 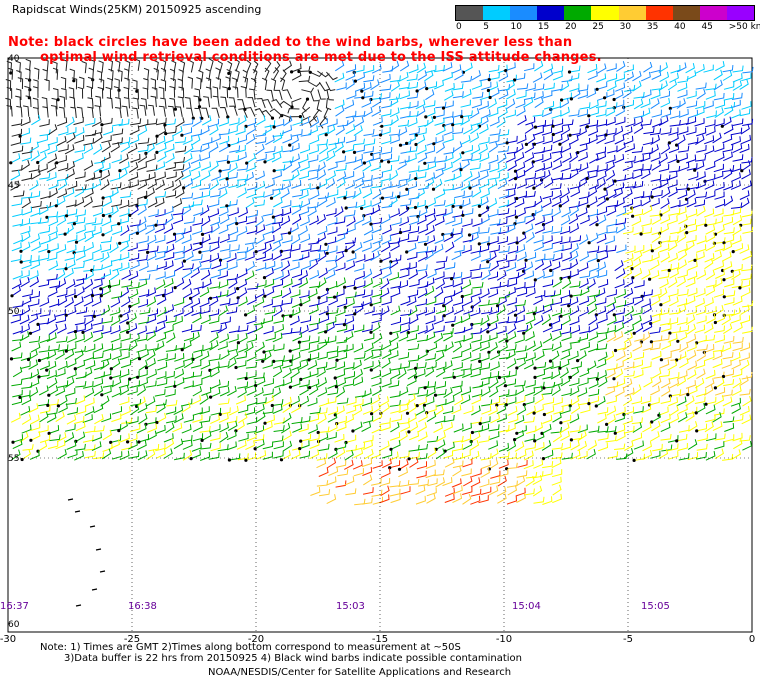 What do you see at coordinates (516, 27) in the screenshot?
I see `legend-label: 10` at bounding box center [516, 27].